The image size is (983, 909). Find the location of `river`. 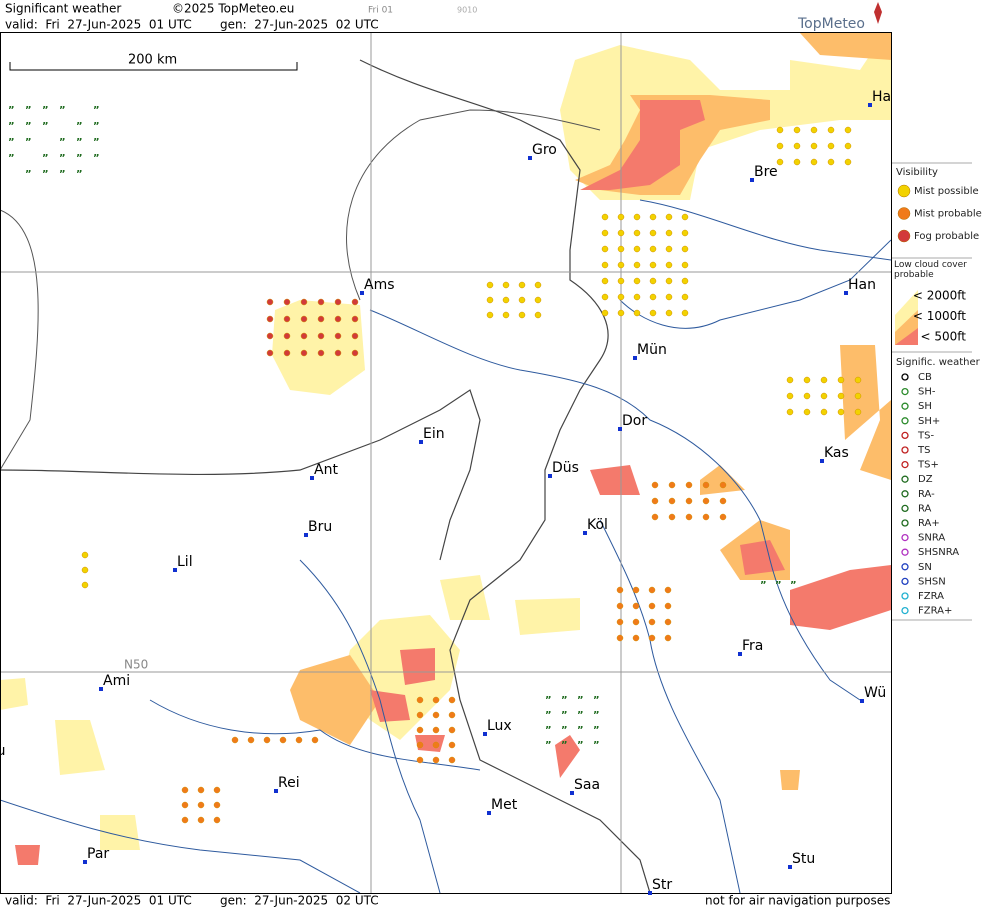

river is located at coordinates (370, 726).